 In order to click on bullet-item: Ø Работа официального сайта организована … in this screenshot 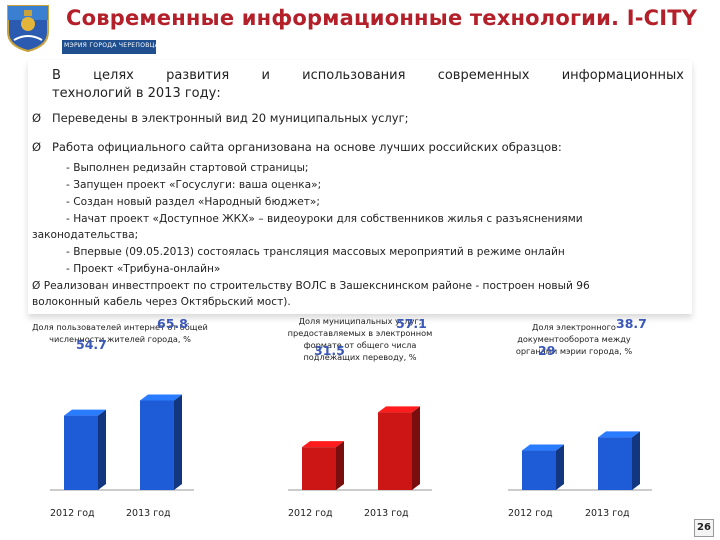, I will do `click(297, 147)`.